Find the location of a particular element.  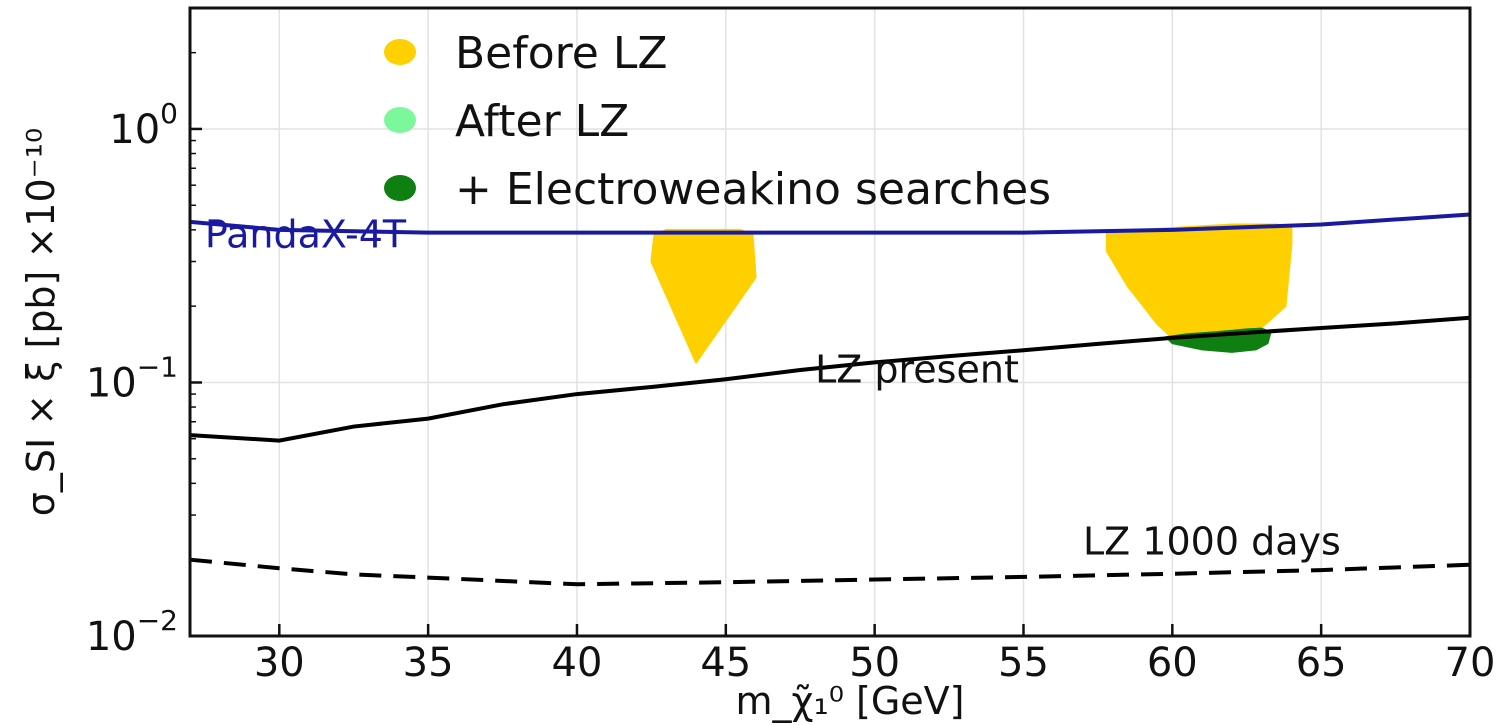

x-tick-label: 60 is located at coordinates (1172, 663).